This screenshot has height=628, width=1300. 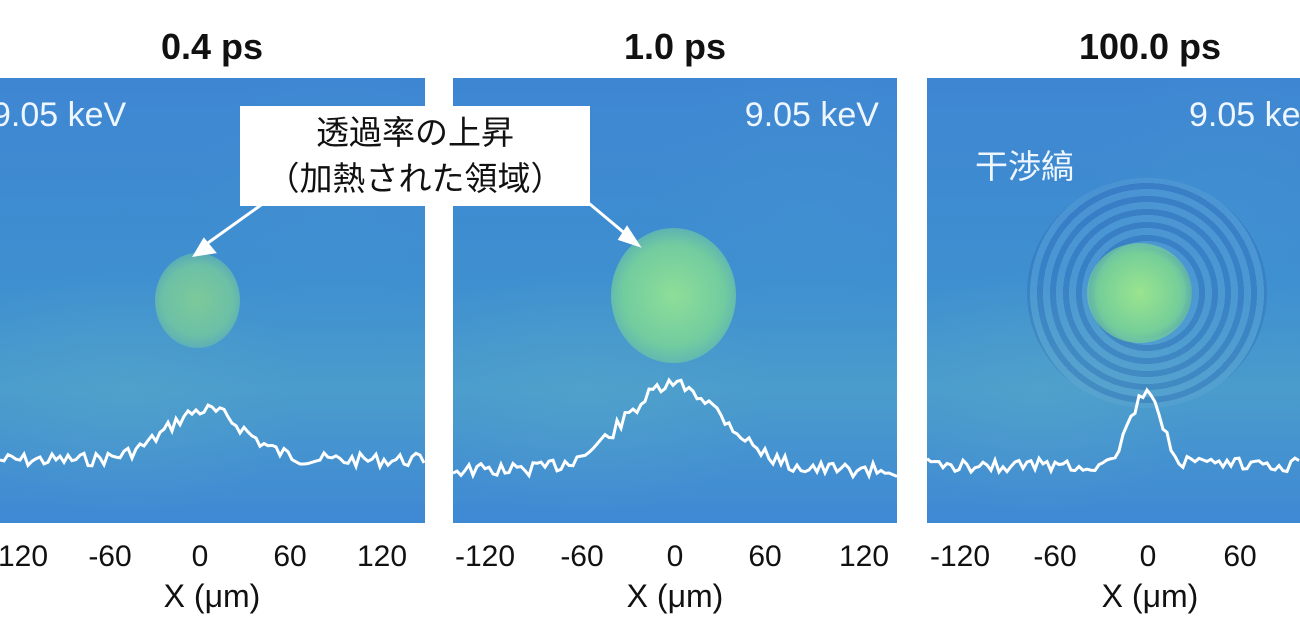 What do you see at coordinates (415, 156) in the screenshot?
I see `callout-box: 透過率の上昇 （加熱された領域）` at bounding box center [415, 156].